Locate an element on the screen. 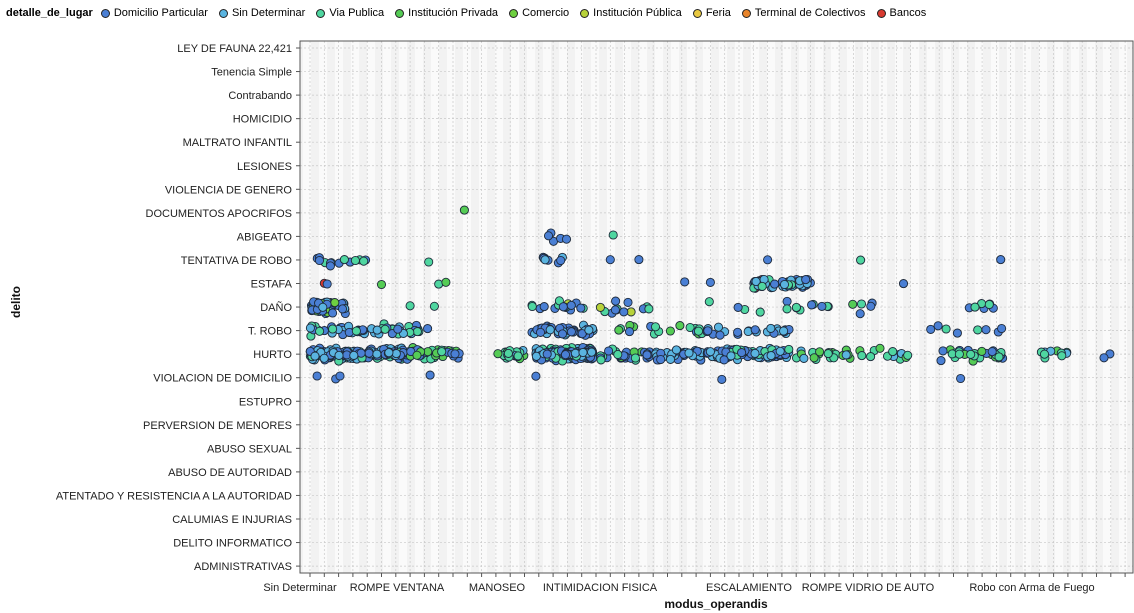  x-tick-label: ESCALAMIENTO is located at coordinates (749, 588).